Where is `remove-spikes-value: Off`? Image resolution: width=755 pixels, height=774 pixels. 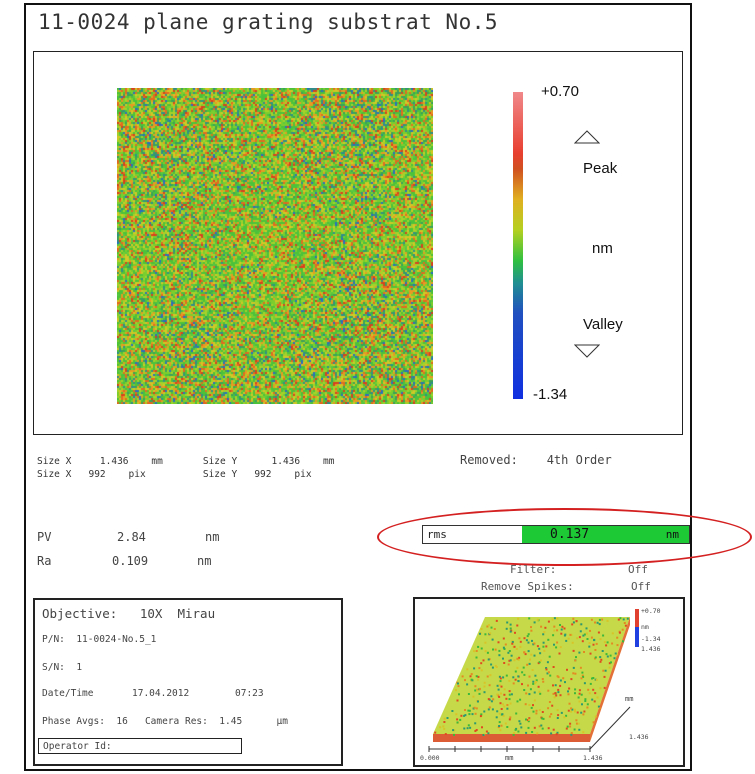 remove-spikes-value: Off is located at coordinates (641, 586).